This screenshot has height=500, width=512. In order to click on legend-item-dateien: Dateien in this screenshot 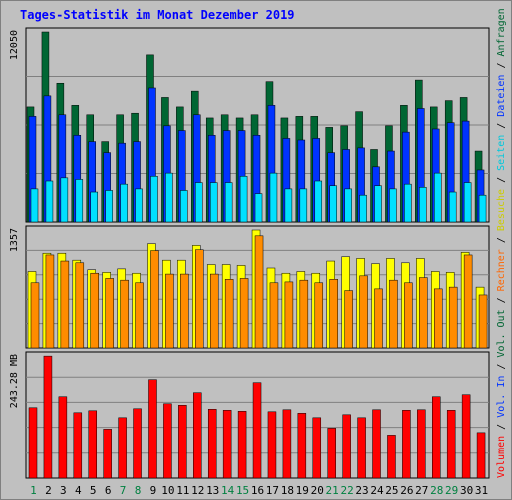, I will do `click(501, 96)`.